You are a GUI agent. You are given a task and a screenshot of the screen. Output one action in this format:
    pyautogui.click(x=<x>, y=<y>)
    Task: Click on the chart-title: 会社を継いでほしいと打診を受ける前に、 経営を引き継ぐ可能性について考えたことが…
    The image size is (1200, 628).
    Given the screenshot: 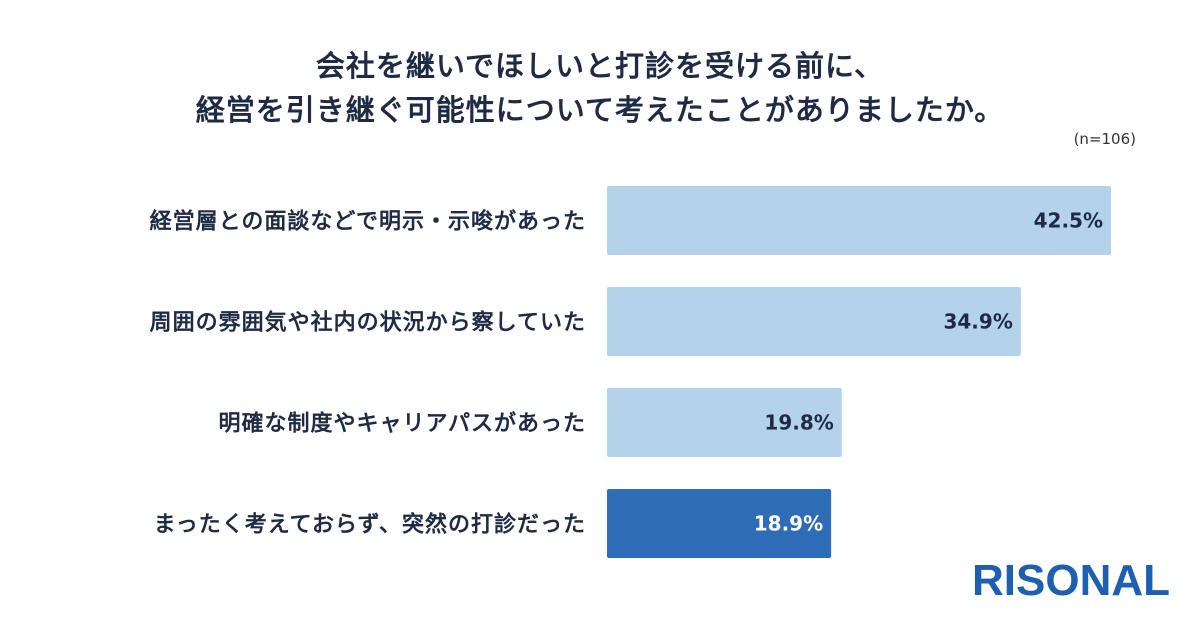 What is the action you would take?
    pyautogui.click(x=600, y=88)
    